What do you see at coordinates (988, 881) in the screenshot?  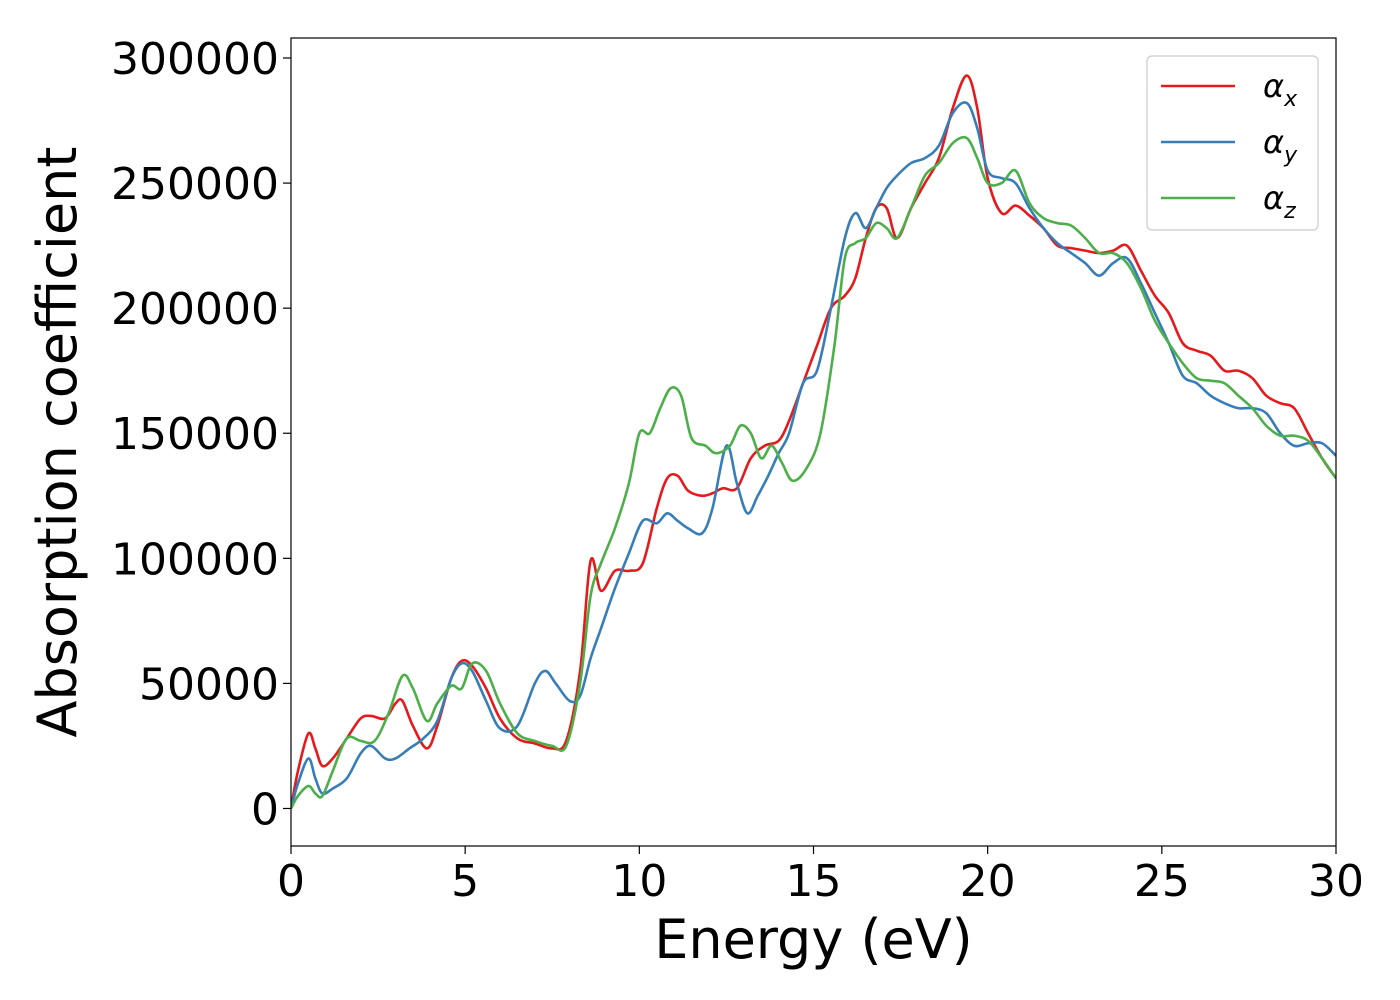 I see `x-tick-label: 20` at bounding box center [988, 881].